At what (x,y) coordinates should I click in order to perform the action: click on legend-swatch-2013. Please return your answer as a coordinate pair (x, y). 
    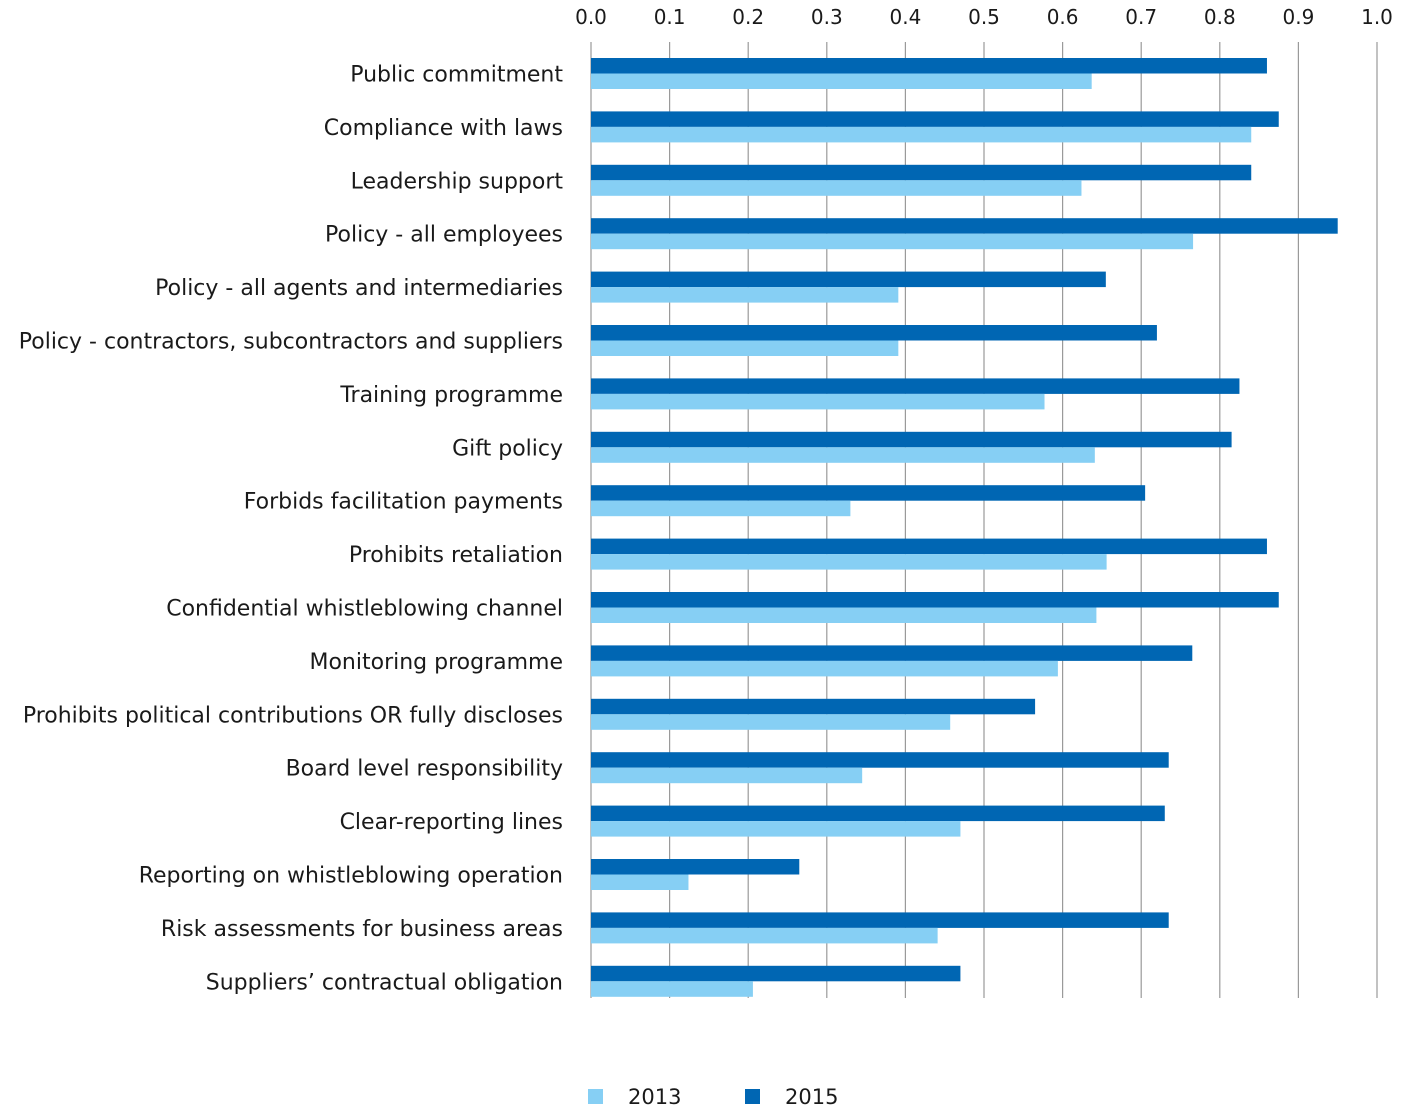
    Looking at the image, I should click on (595, 1096).